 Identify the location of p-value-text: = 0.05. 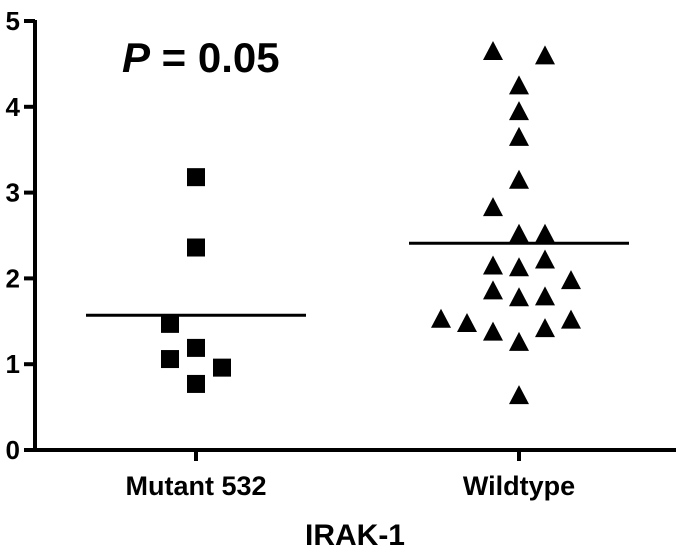
(215, 57).